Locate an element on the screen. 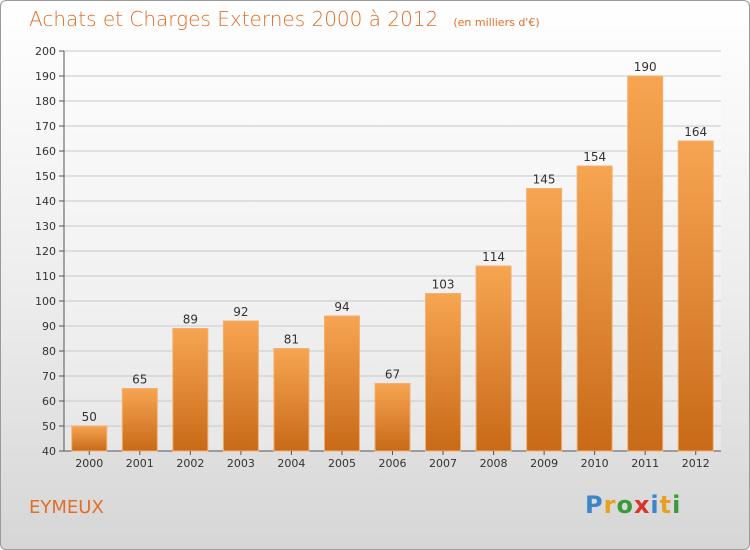 This screenshot has height=550, width=750. y-tick-label: 90 is located at coordinates (49, 326).